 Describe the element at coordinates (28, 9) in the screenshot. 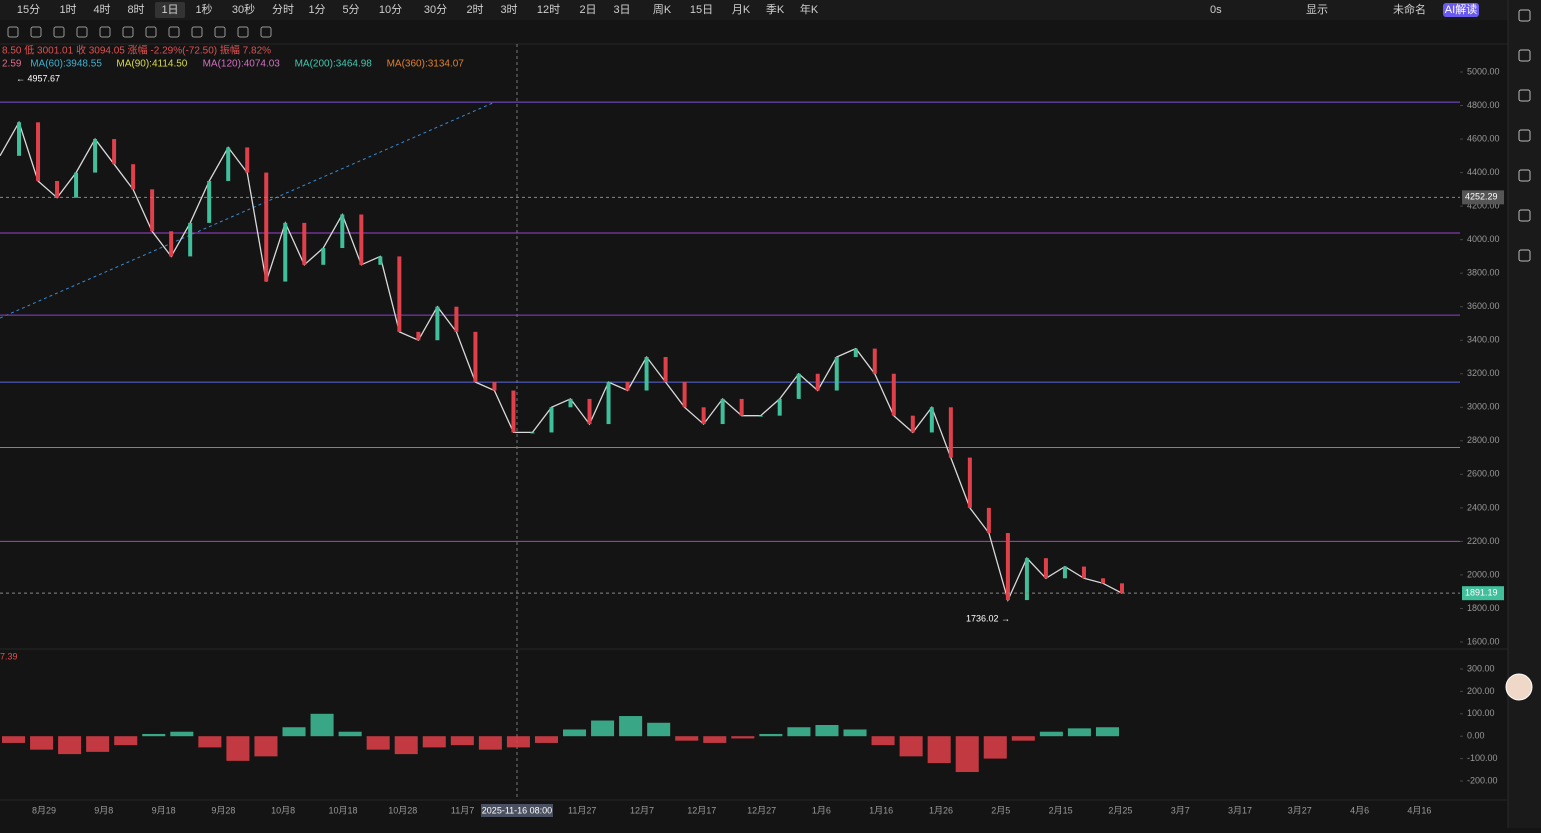

I see `interval-tab: 15分` at that location.